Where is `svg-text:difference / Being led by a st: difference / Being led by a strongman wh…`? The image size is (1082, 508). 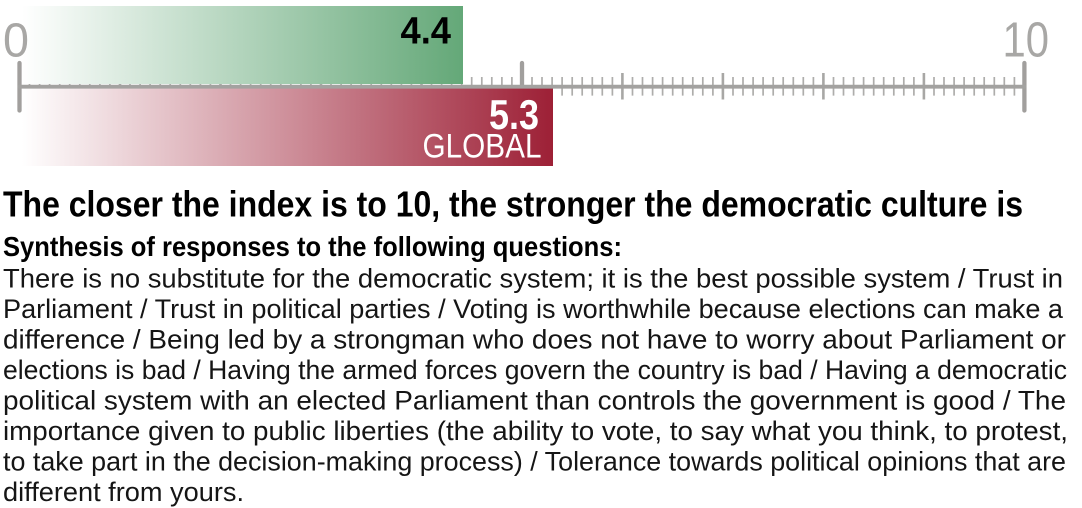 svg-text:difference / Being led by a st: difference / Being led by a strongman wh… is located at coordinates (534, 340).